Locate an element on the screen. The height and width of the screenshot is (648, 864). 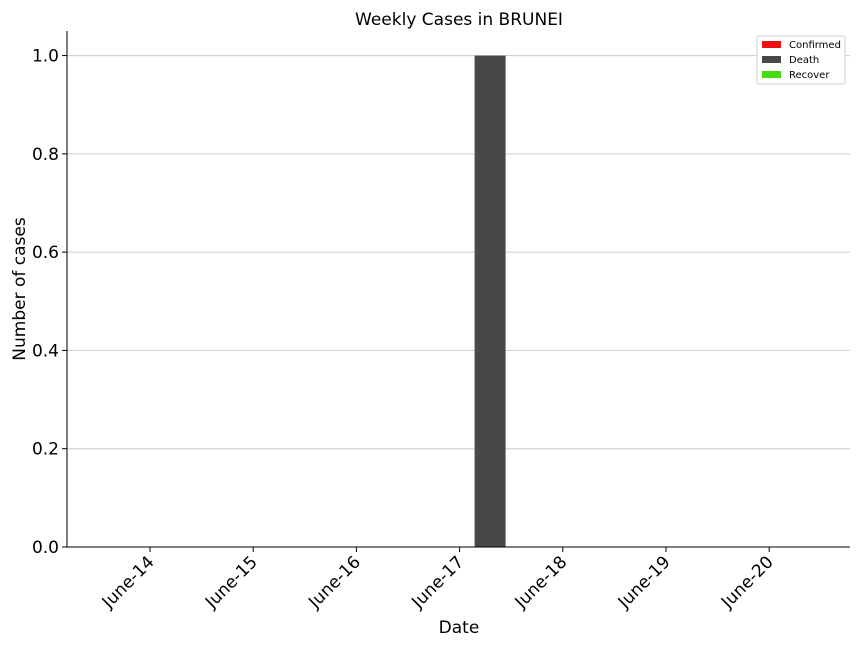
legend-swatch-death is located at coordinates (771, 59).